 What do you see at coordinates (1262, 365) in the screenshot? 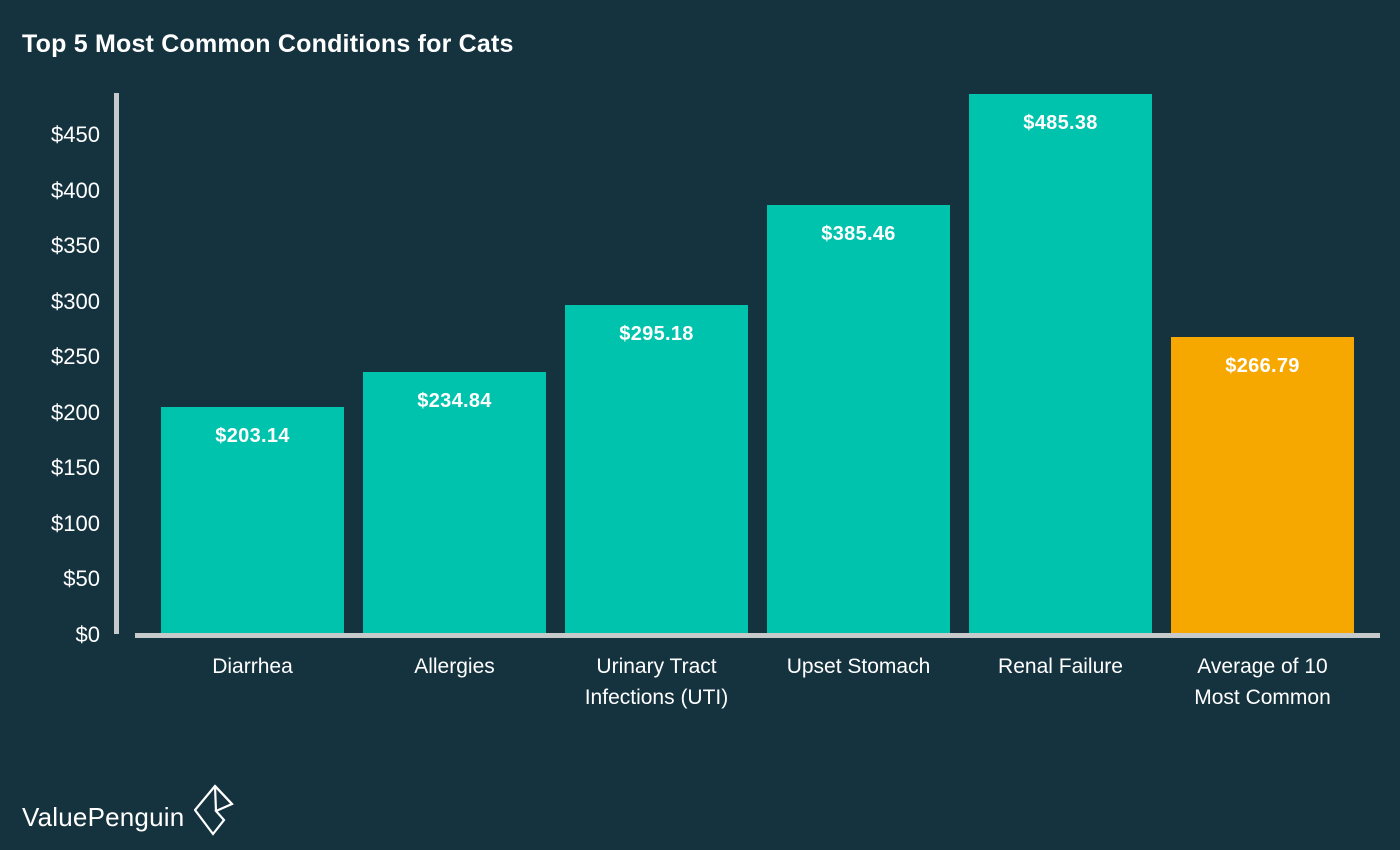
I see `bar-value-label: $266.79` at bounding box center [1262, 365].